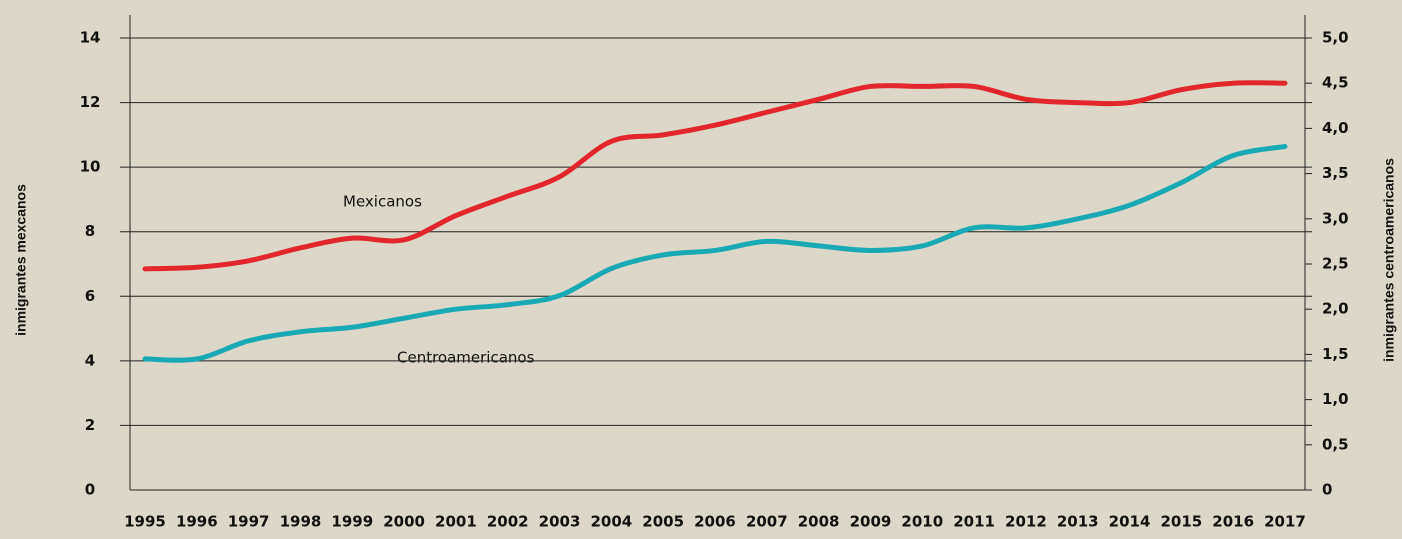  Describe the element at coordinates (90, 360) in the screenshot. I see `y-tick-label: 4` at that location.